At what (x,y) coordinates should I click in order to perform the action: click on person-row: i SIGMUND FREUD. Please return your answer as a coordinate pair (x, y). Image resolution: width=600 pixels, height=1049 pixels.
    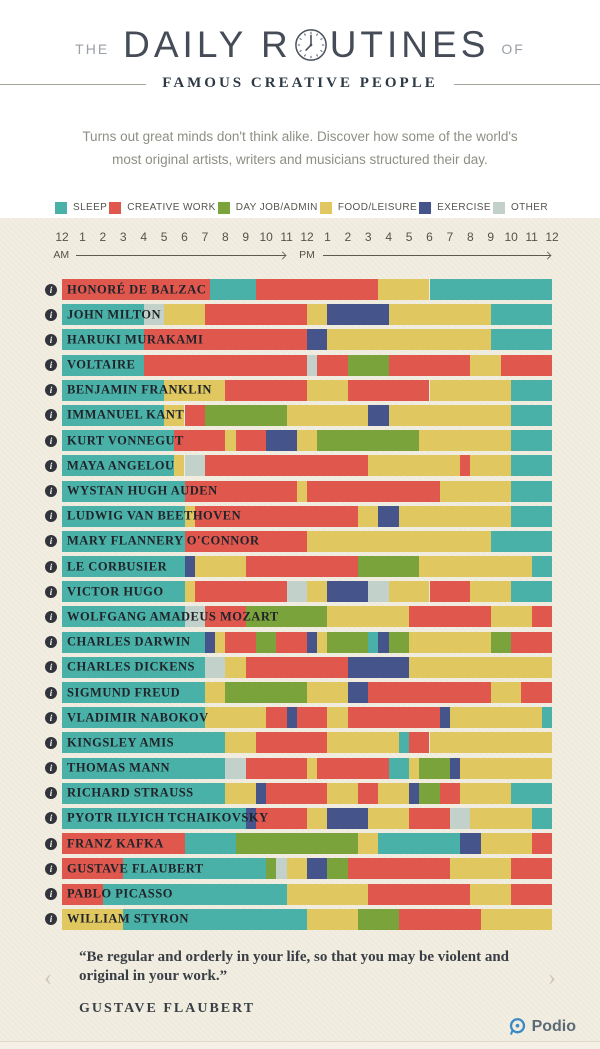
    Looking at the image, I should click on (298, 692).